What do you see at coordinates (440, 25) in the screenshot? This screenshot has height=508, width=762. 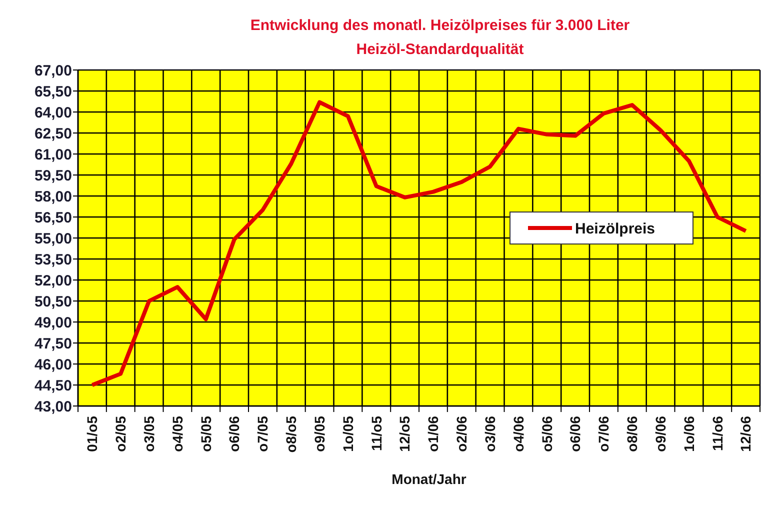 I see `chart-title: Entwicklung des monatl. Heizölpreises für 3.000 Liter` at bounding box center [440, 25].